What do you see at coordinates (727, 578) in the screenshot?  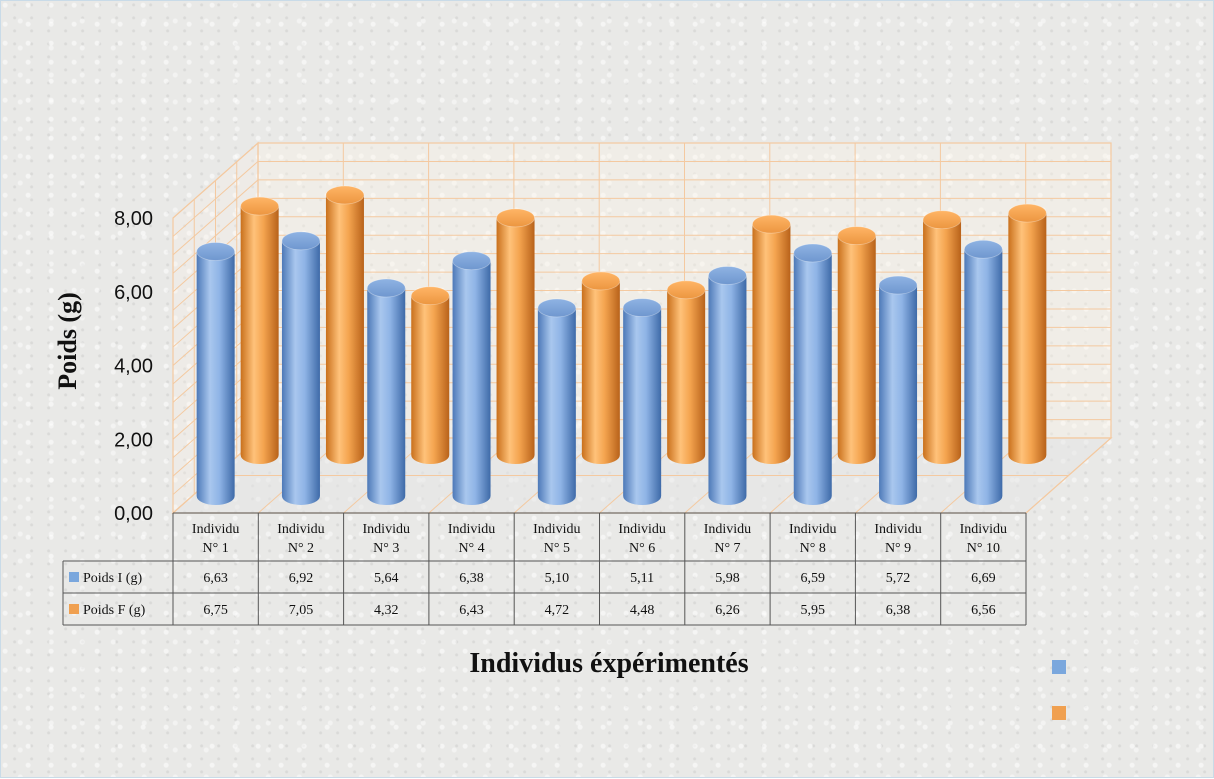 I see `data-label: 5,98` at bounding box center [727, 578].